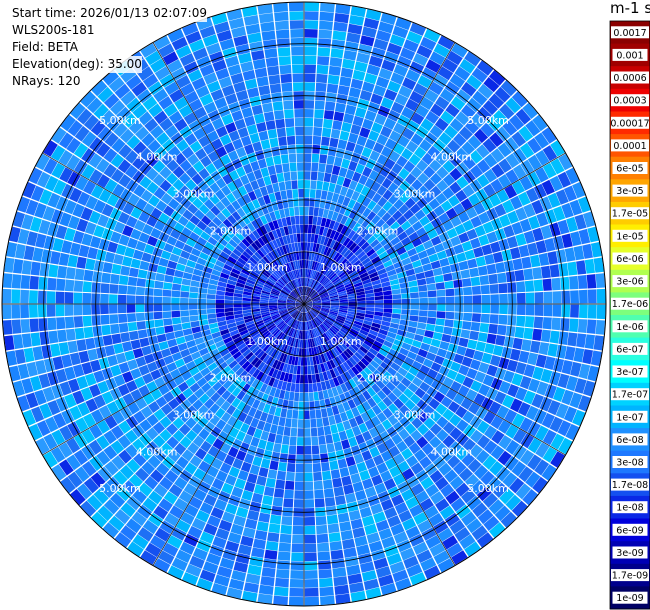 The width and height of the screenshot is (650, 610). I want to click on colorbar-tick-label: 1e-07, so click(629, 417).